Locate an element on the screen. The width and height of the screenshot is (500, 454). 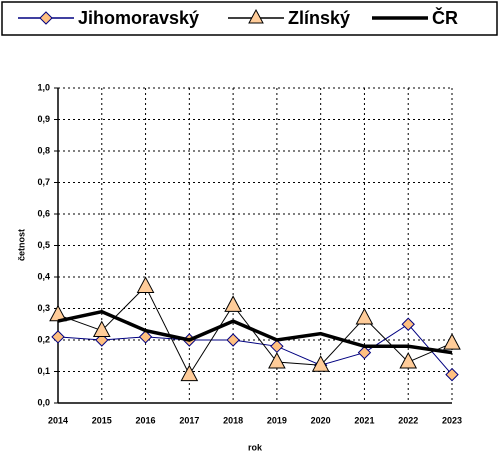
x-tick-label: 2018 is located at coordinates (233, 420).